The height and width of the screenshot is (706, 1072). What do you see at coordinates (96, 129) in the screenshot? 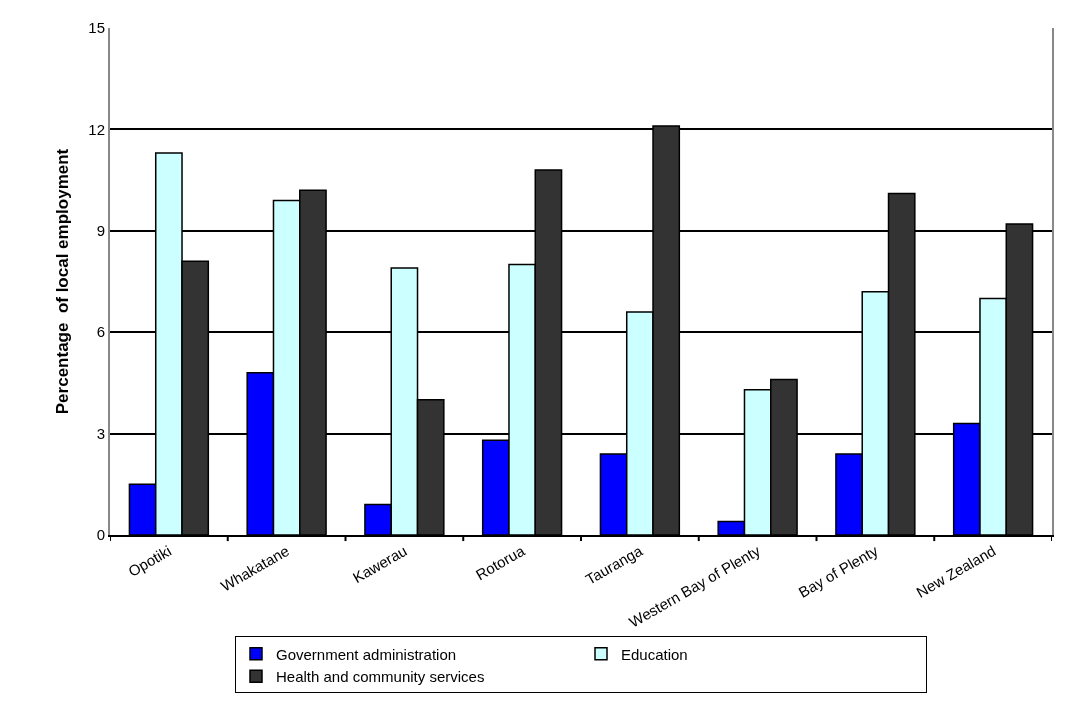
I see `y-tick-label: 12` at bounding box center [96, 129].